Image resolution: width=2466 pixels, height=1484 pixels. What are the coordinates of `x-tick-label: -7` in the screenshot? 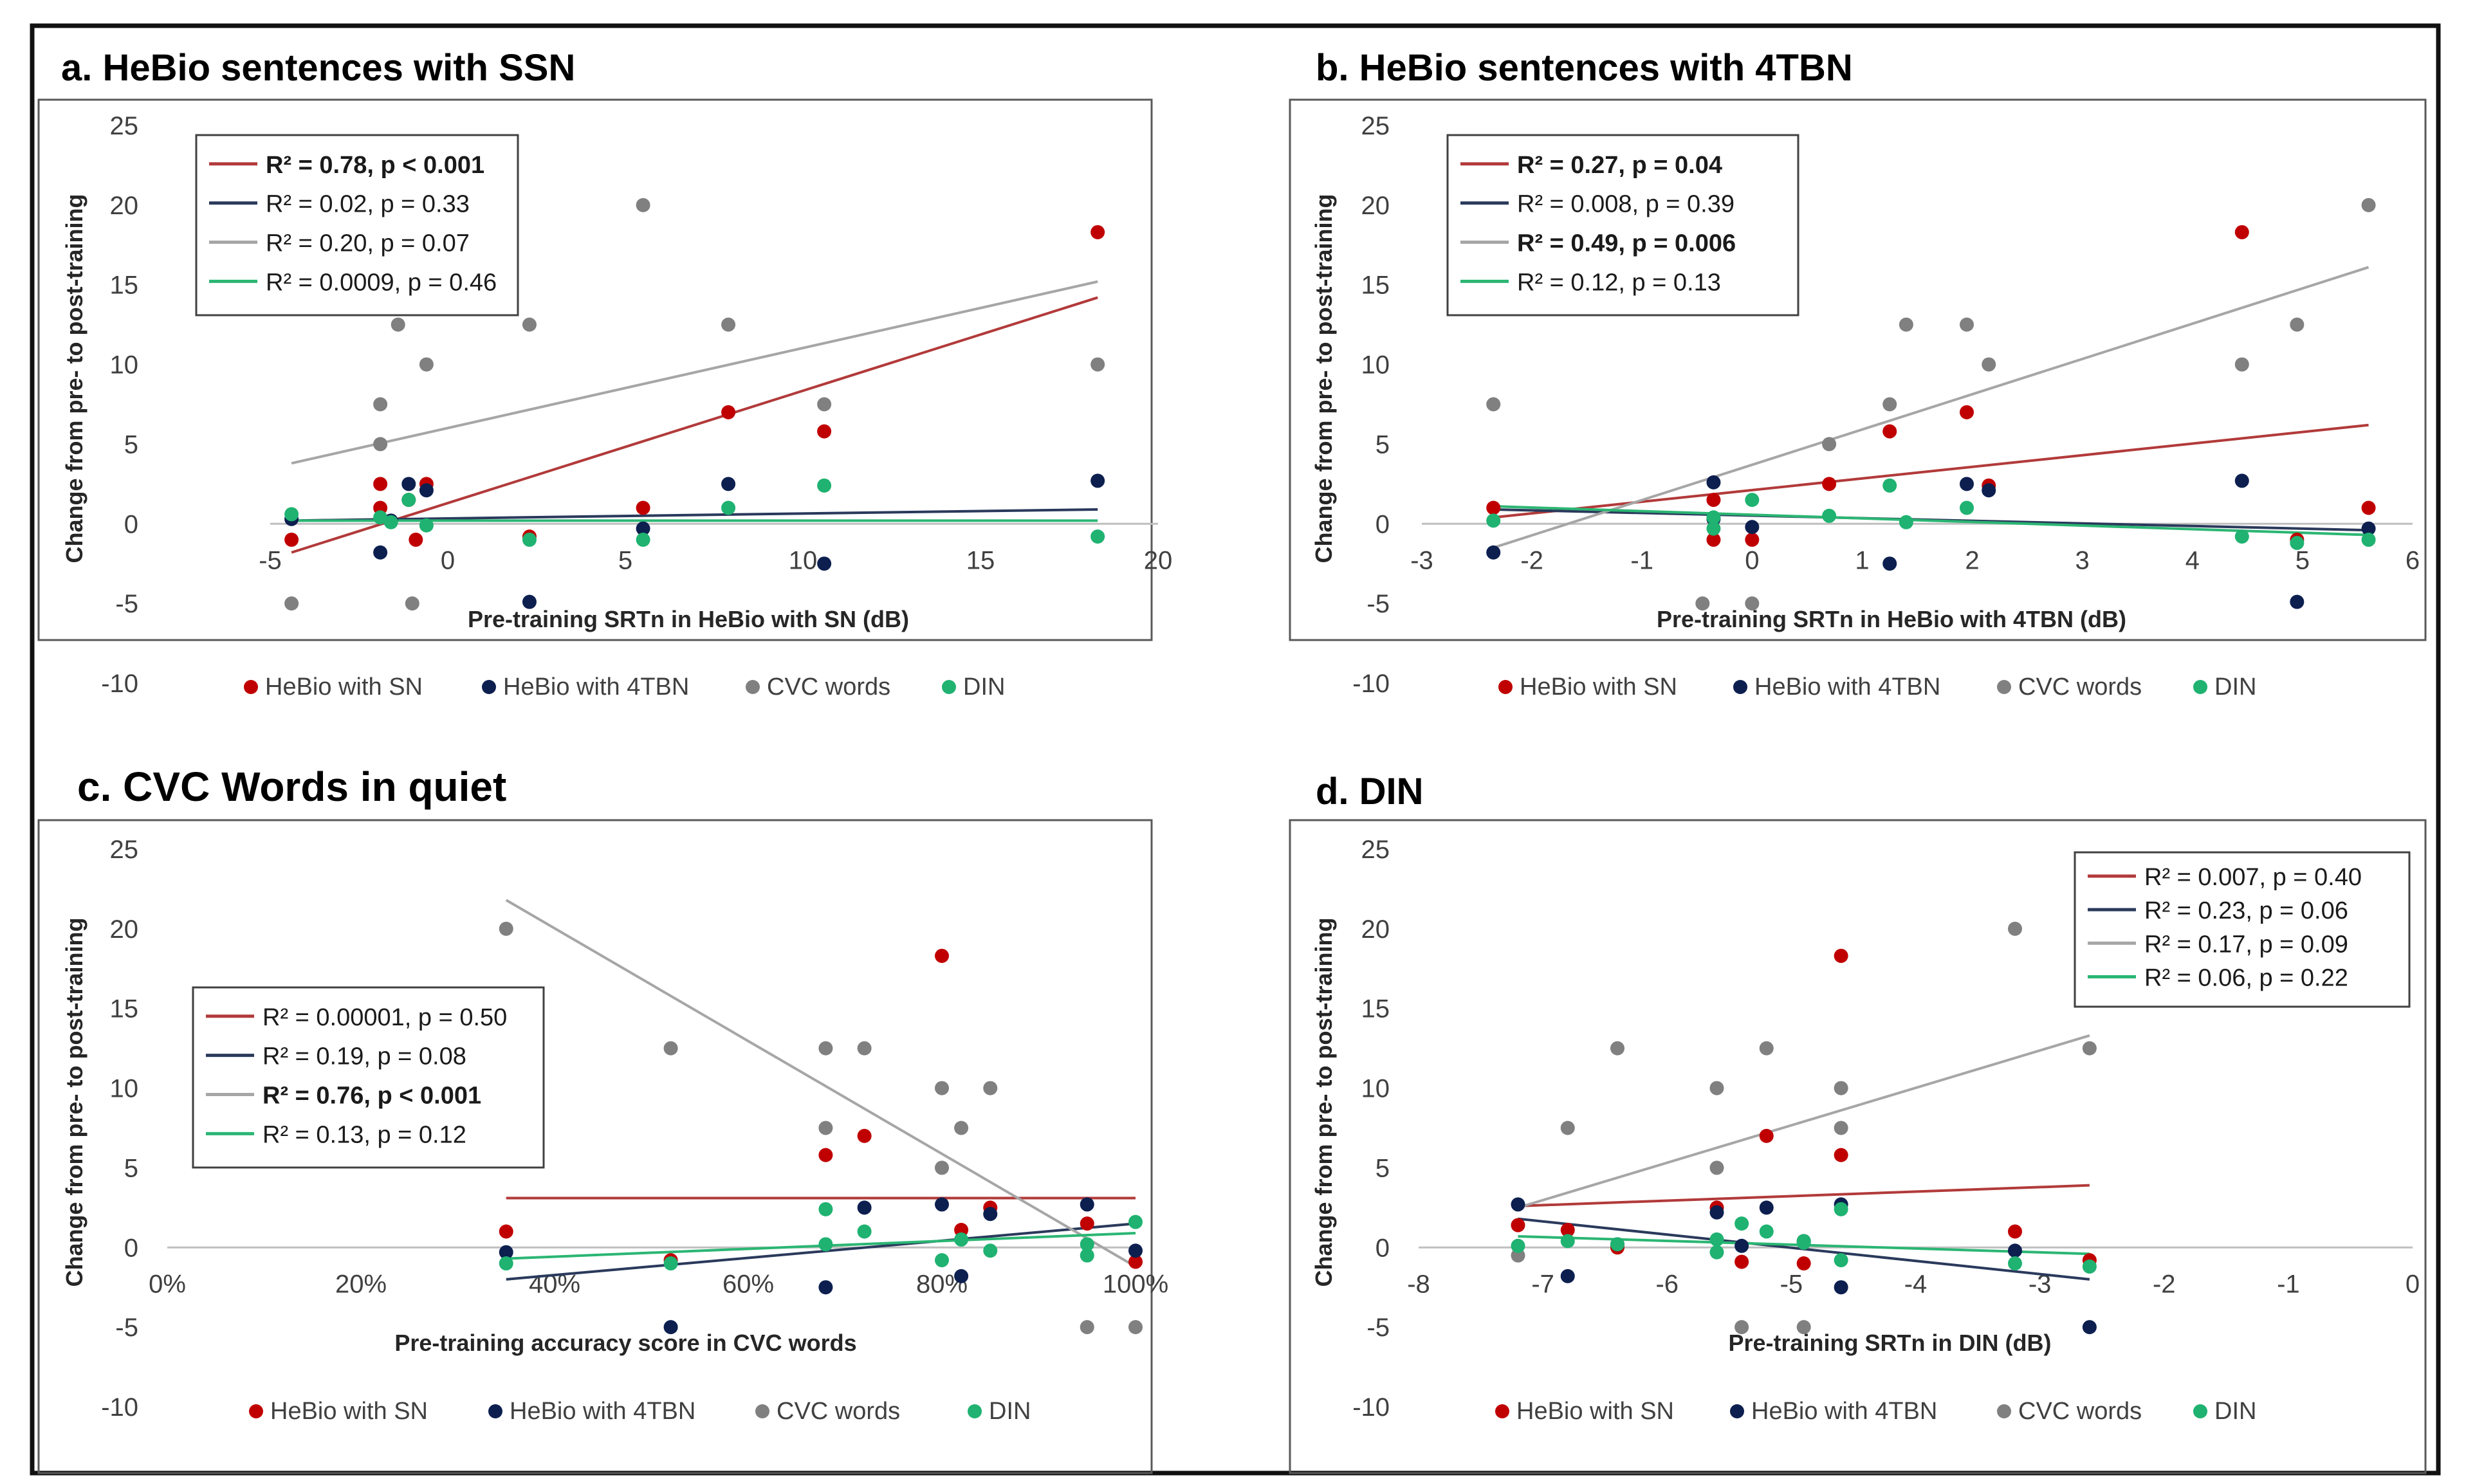 It's located at (1542, 1284).